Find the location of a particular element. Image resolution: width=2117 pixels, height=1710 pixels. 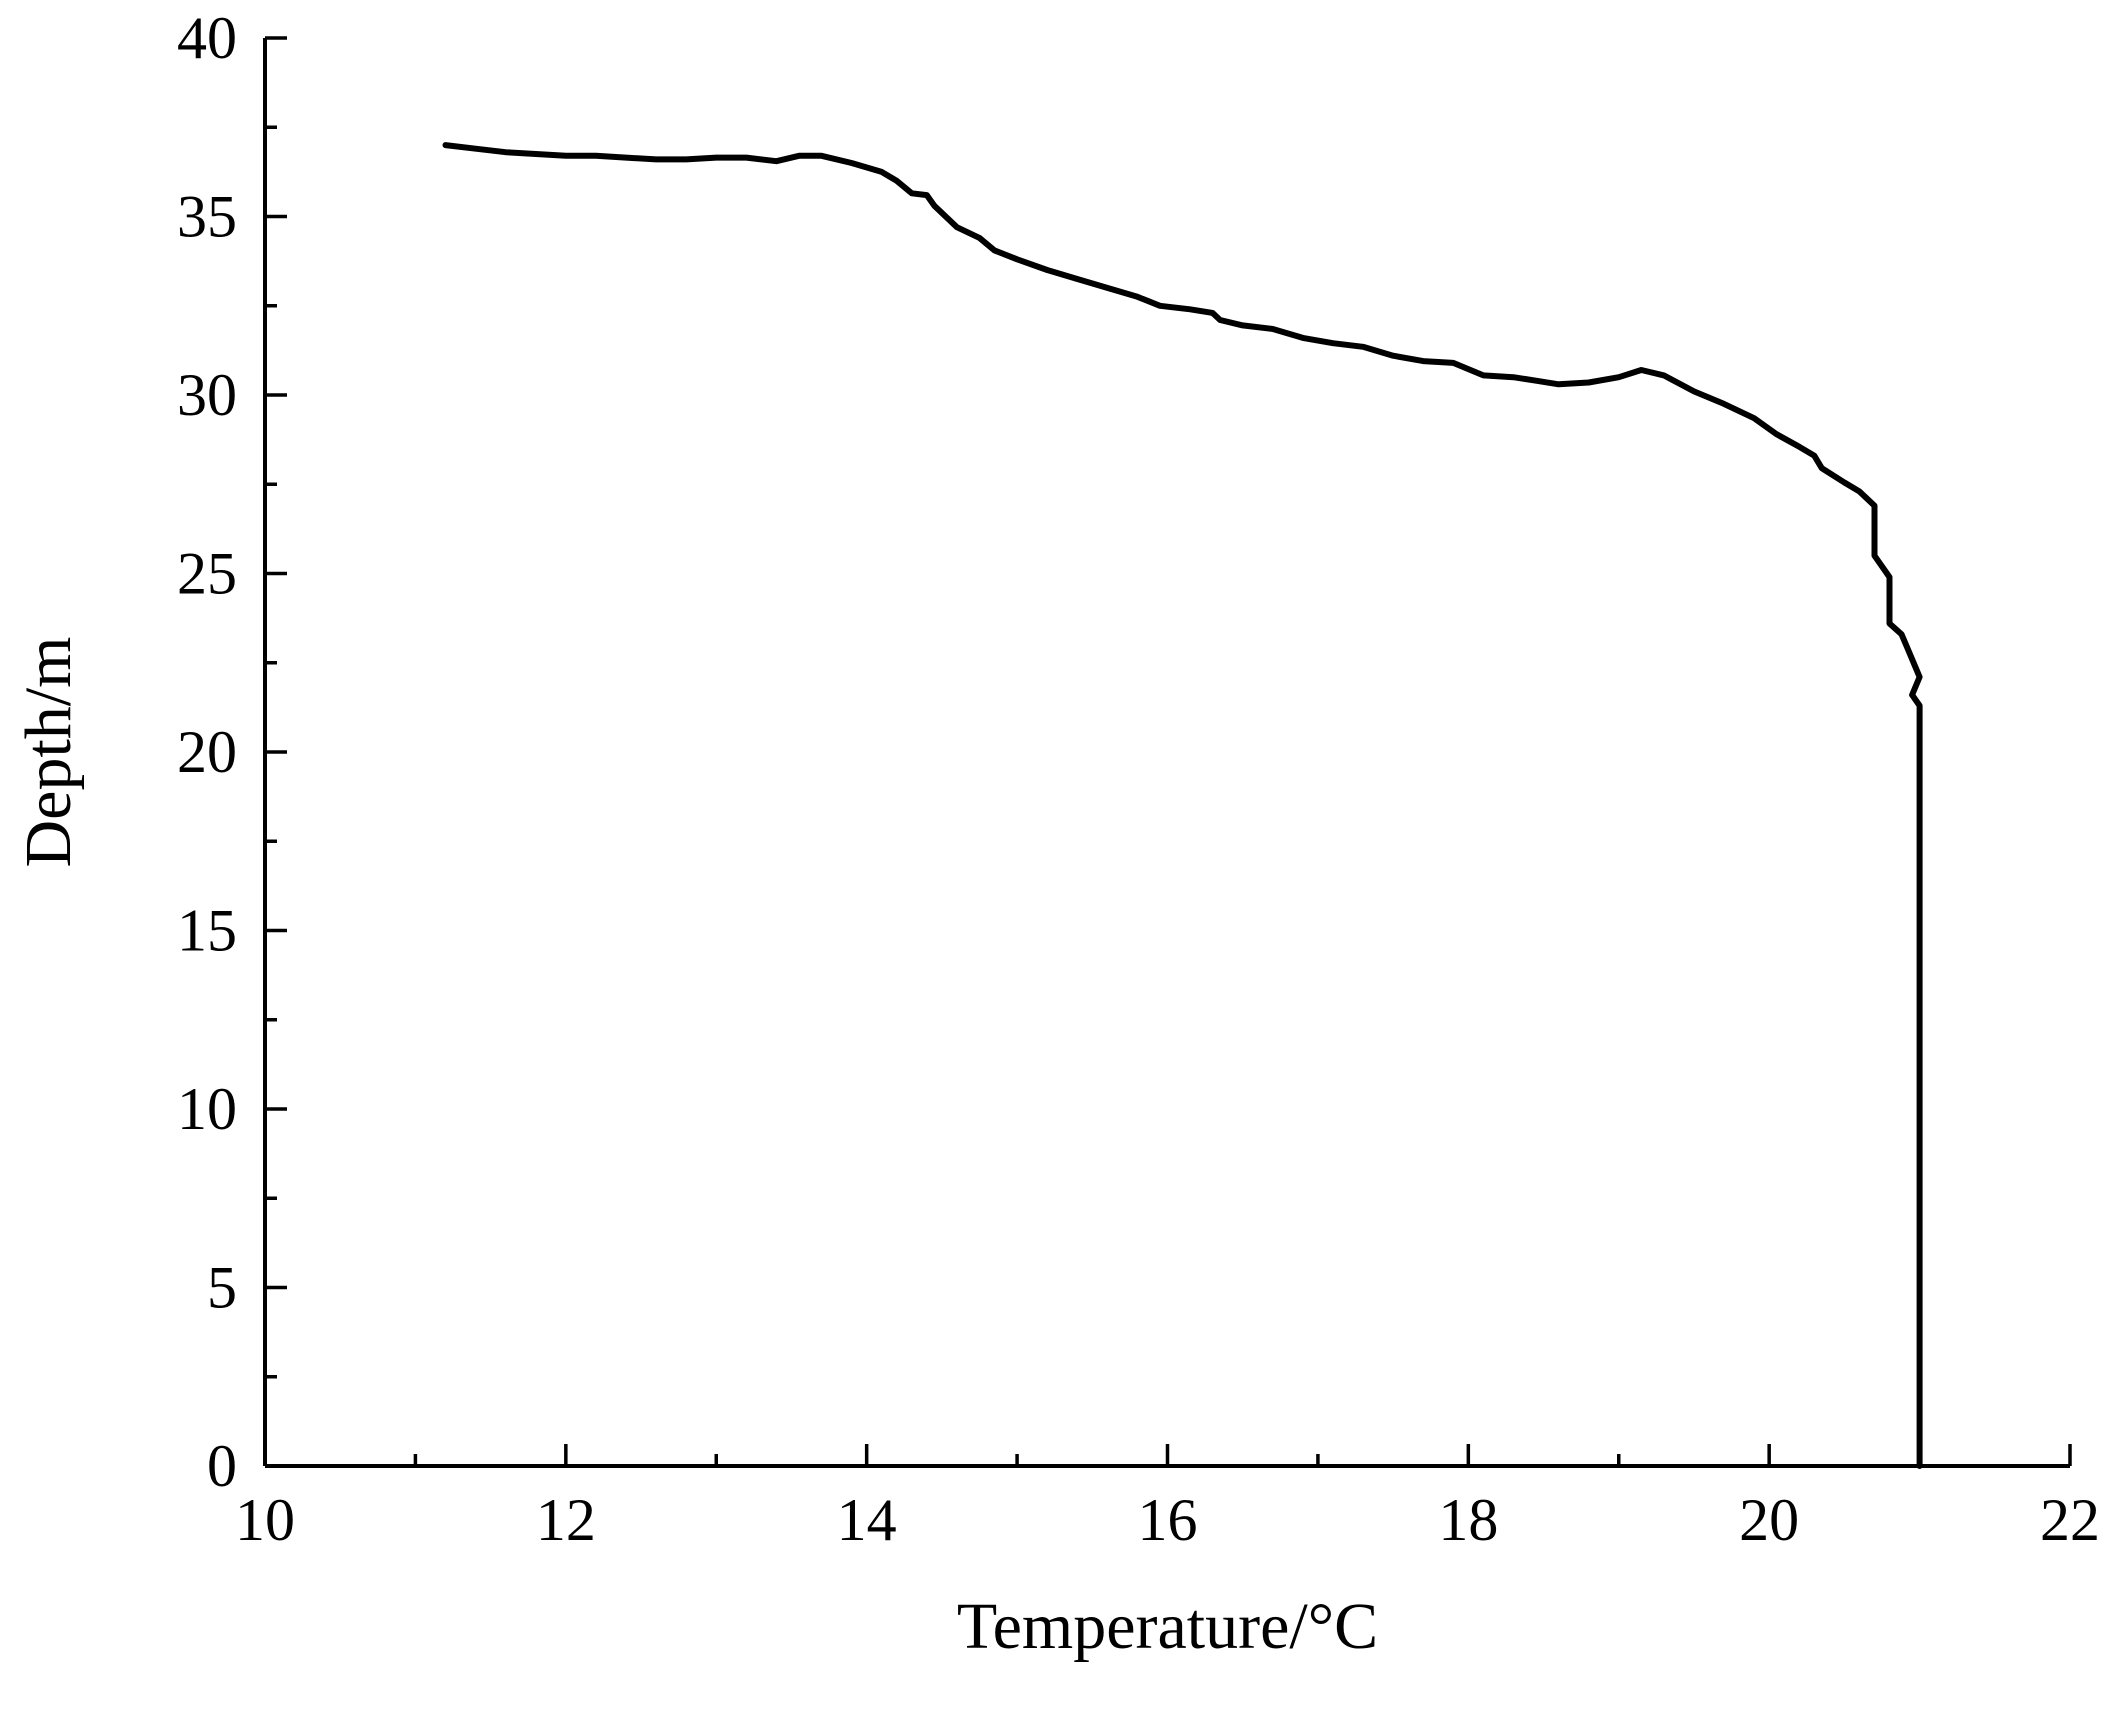

y-tick-label: 35 is located at coordinates (207, 217).